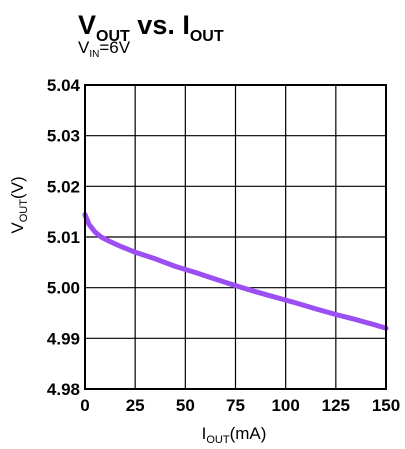  Describe the element at coordinates (234, 435) in the screenshot. I see `x-axis-label: IOUT(mA)` at that location.